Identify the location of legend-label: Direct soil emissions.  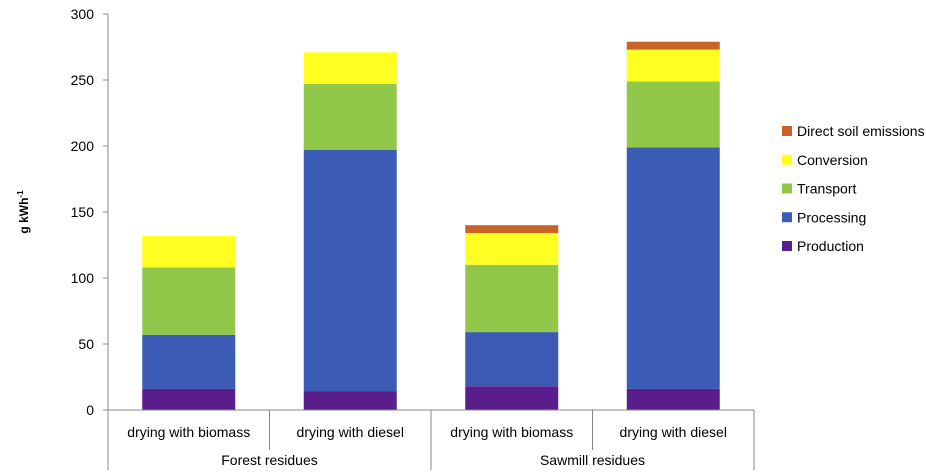
(861, 131).